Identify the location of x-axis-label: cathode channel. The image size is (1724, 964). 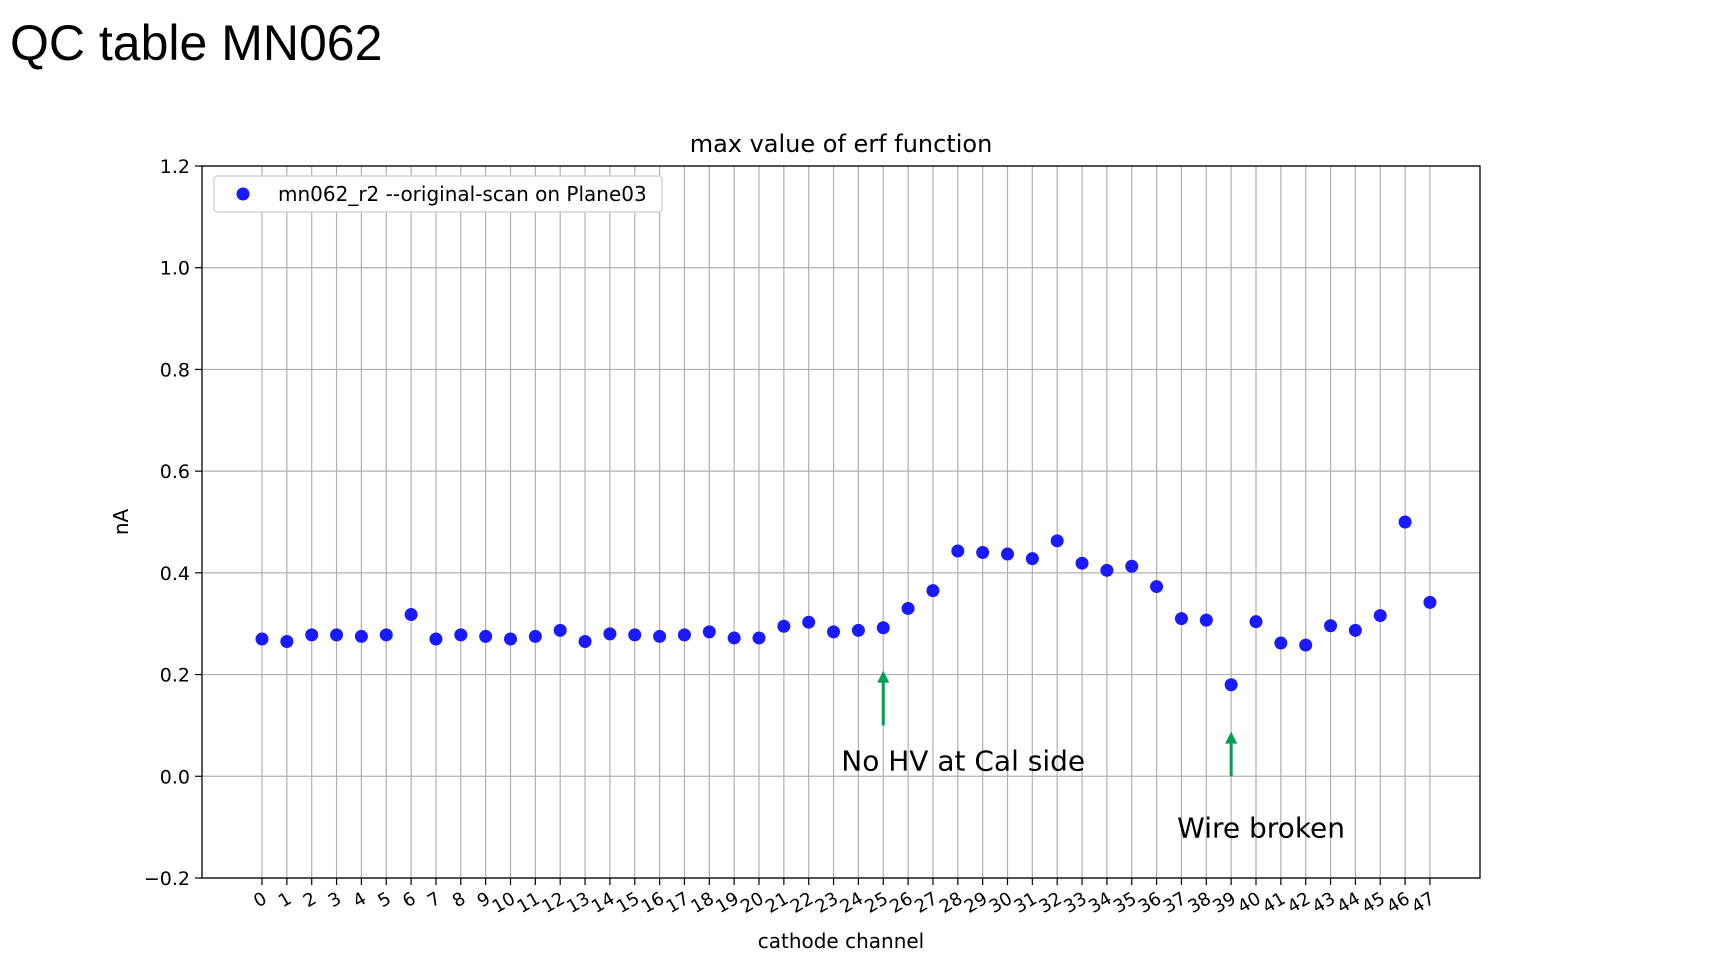
(841, 941).